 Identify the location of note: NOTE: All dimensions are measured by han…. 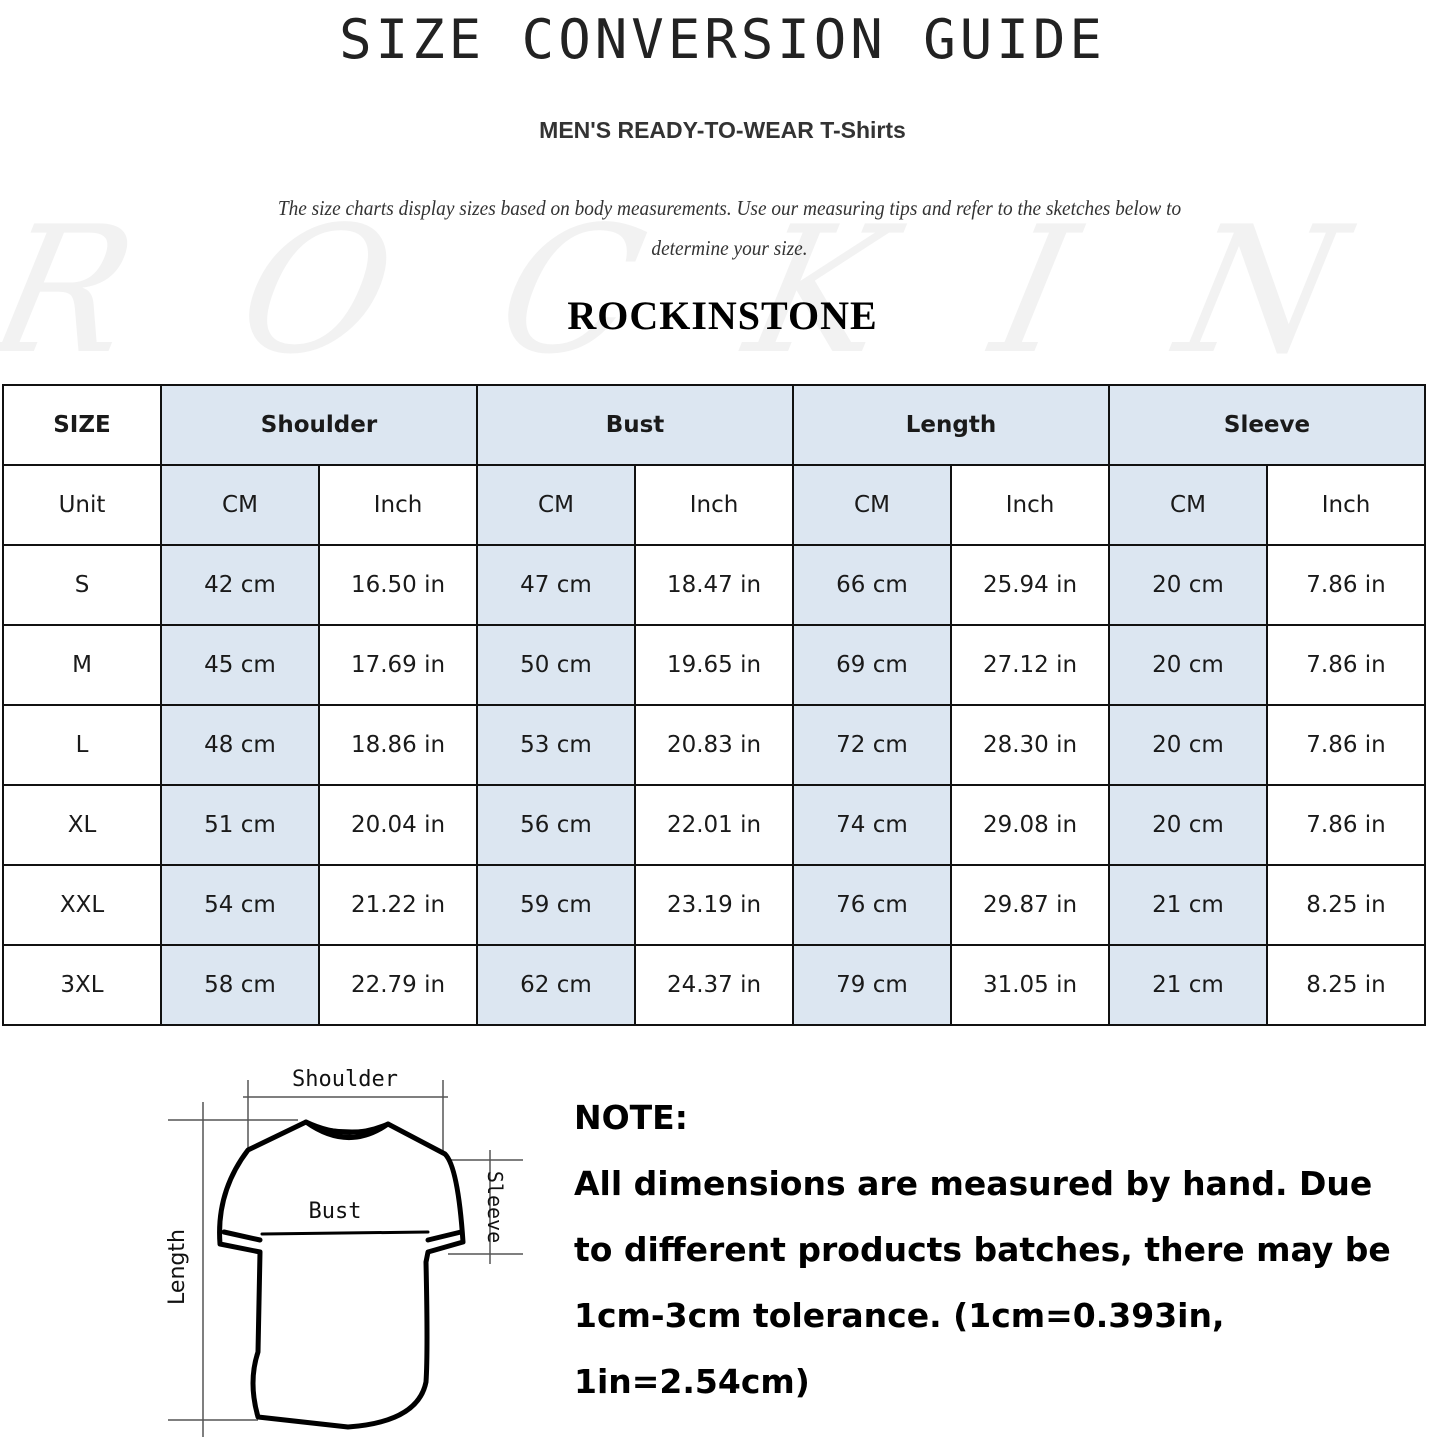
(994, 1250).